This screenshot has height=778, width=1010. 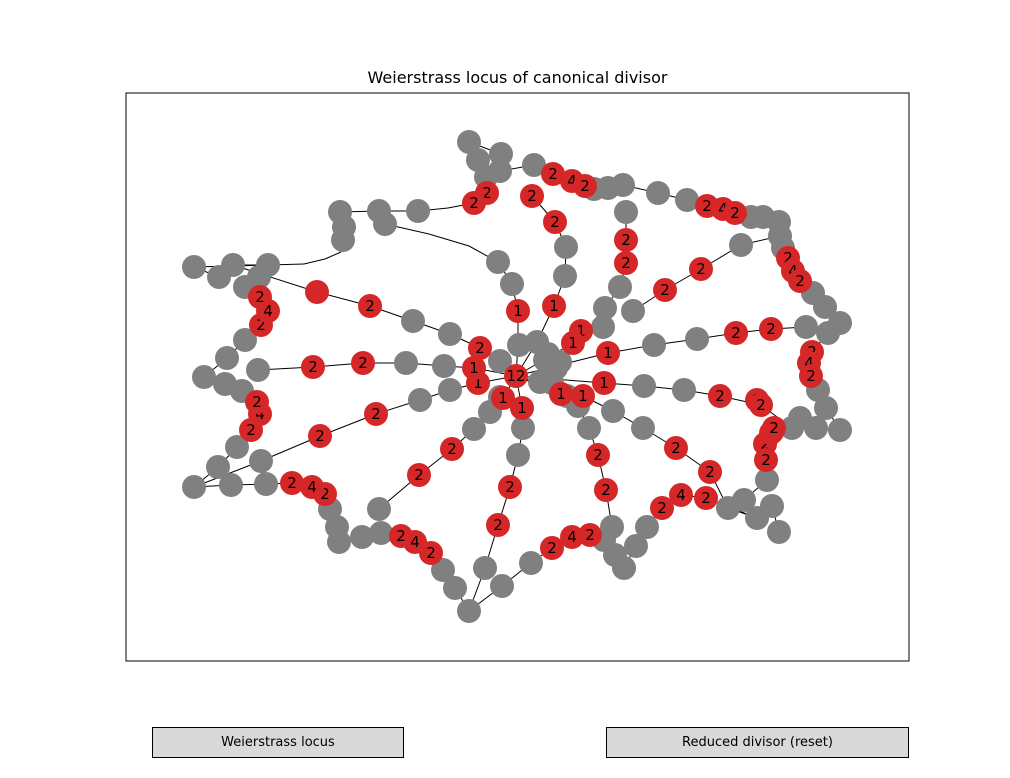 What do you see at coordinates (516, 376) in the screenshot?
I see `vertex-chip: 12` at bounding box center [516, 376].